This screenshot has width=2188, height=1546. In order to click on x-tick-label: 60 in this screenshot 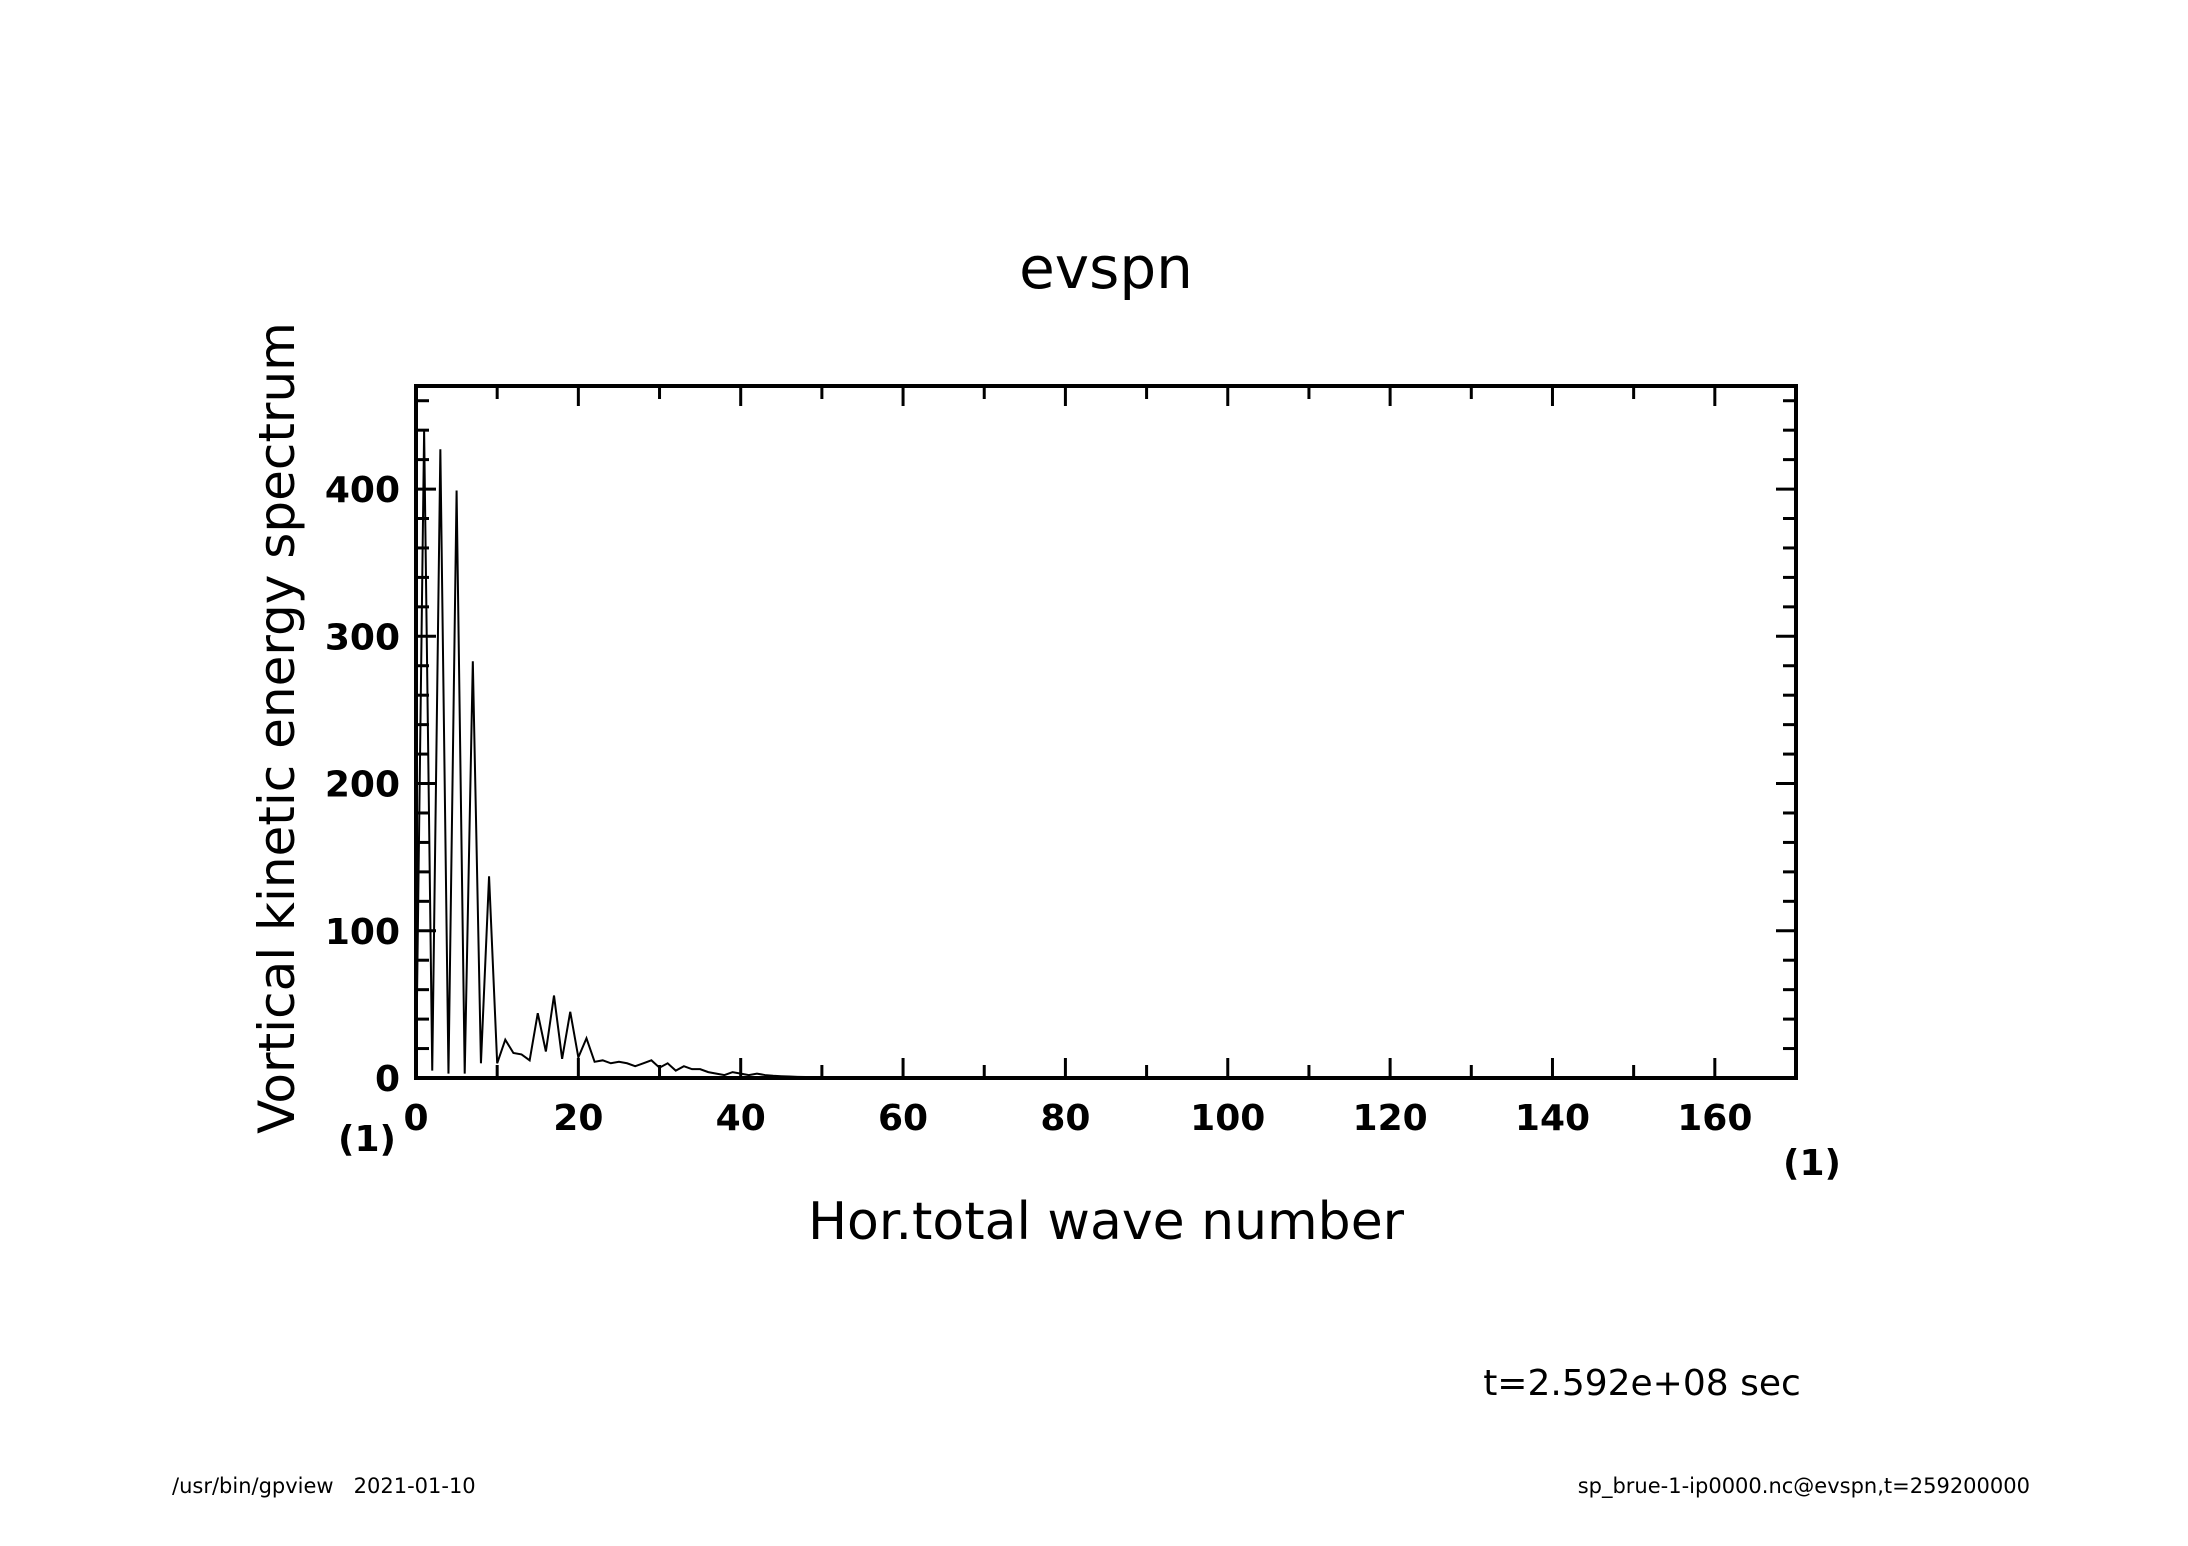, I will do `click(903, 1118)`.